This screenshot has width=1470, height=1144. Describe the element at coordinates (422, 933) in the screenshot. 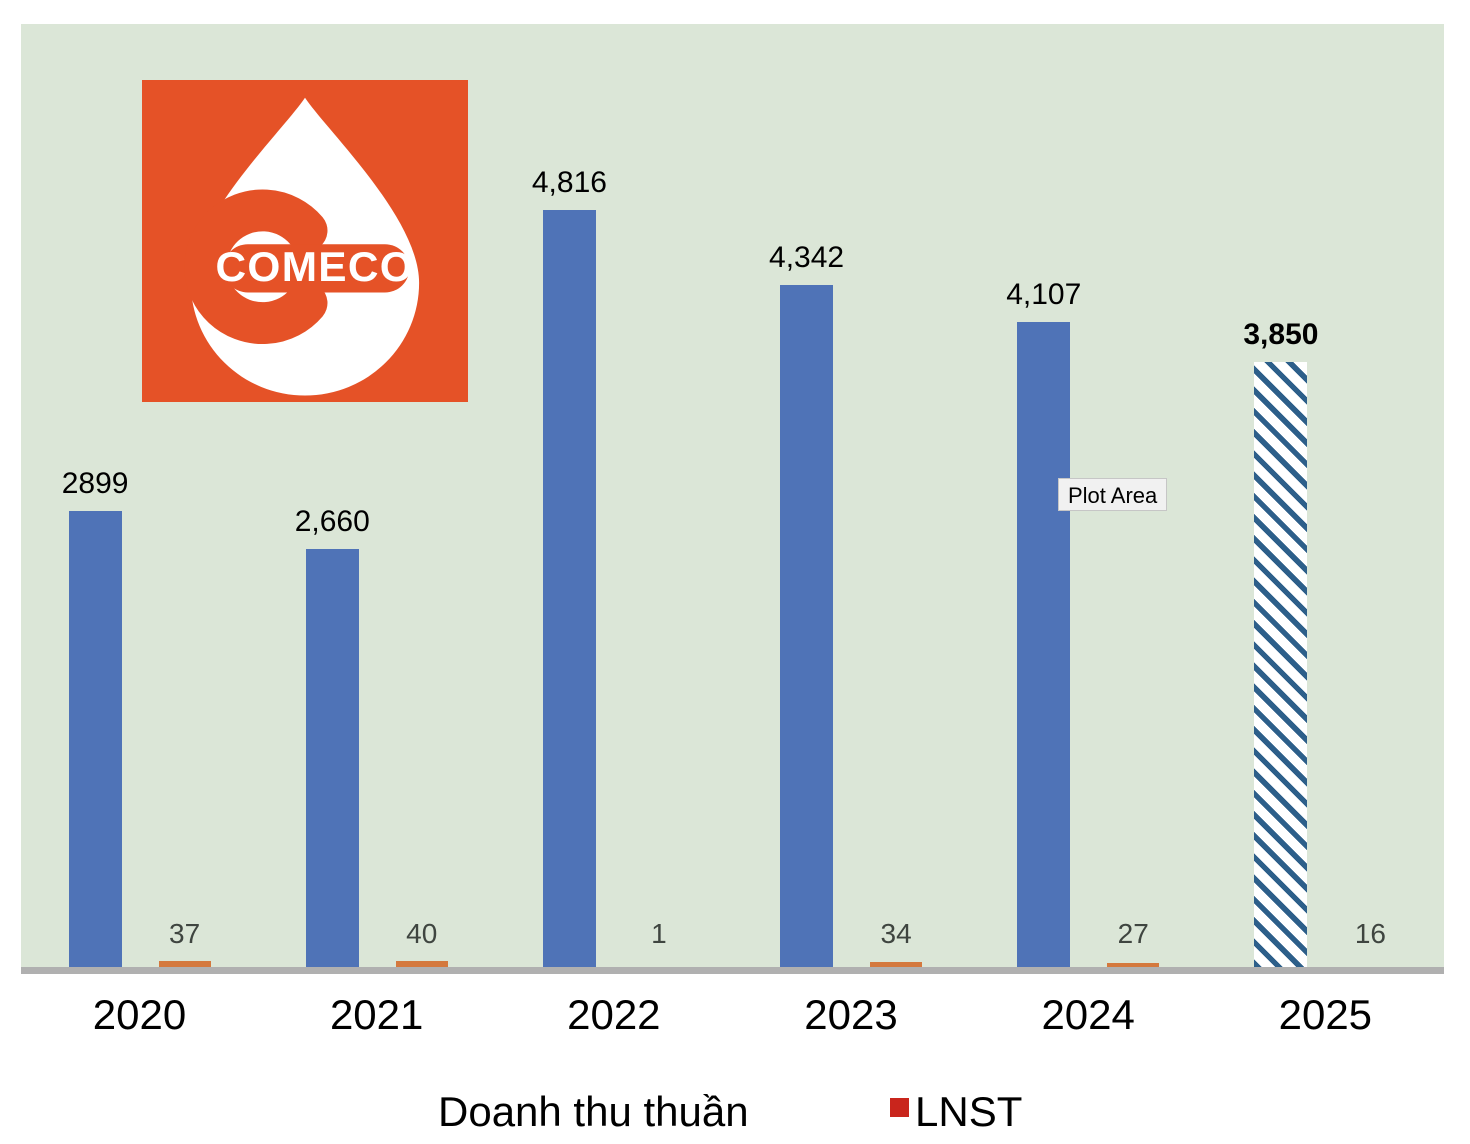

I see `lnst-value-label: 40` at that location.